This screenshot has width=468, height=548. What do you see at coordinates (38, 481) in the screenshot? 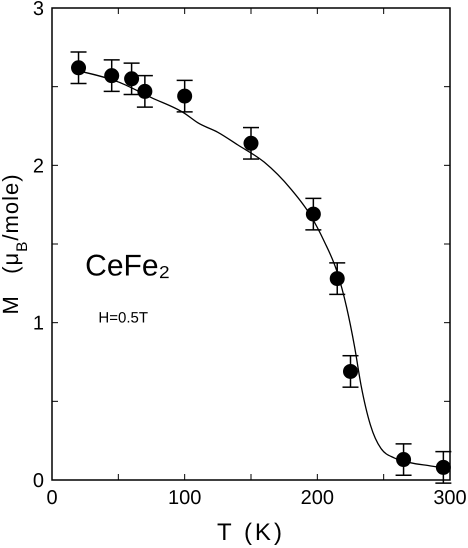
I see `y-tick-label: 0` at bounding box center [38, 481].